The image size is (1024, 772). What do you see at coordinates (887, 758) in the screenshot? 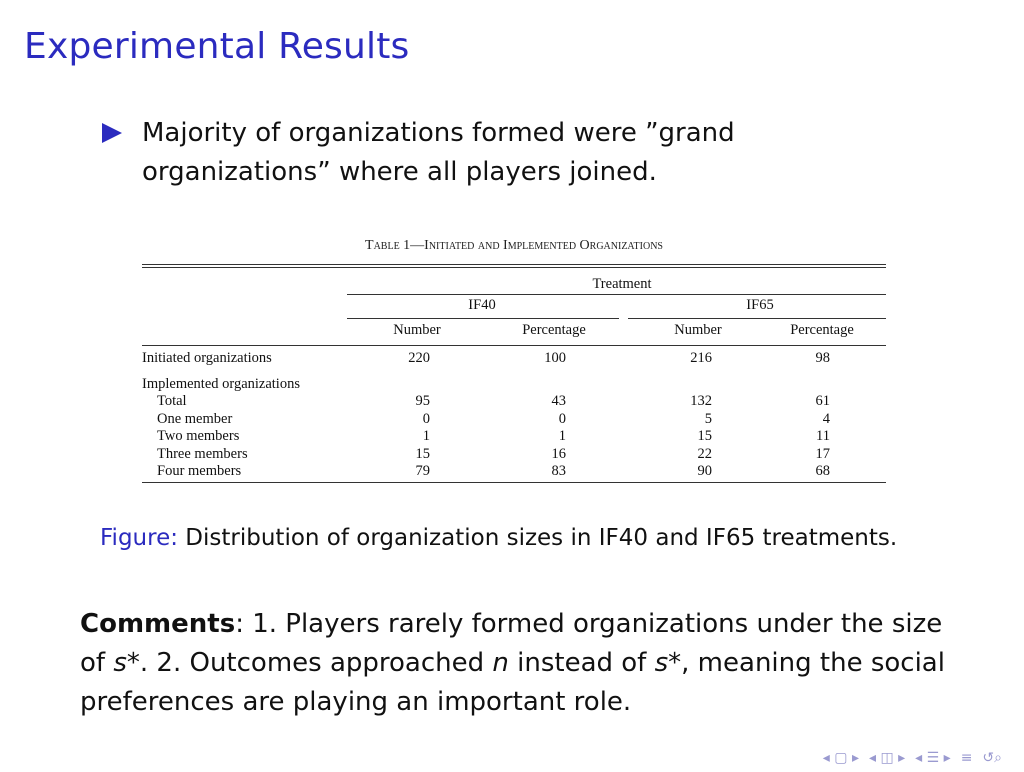
I see `nav-subsection-icon: ◂ ◫ ▸` at bounding box center [887, 758].